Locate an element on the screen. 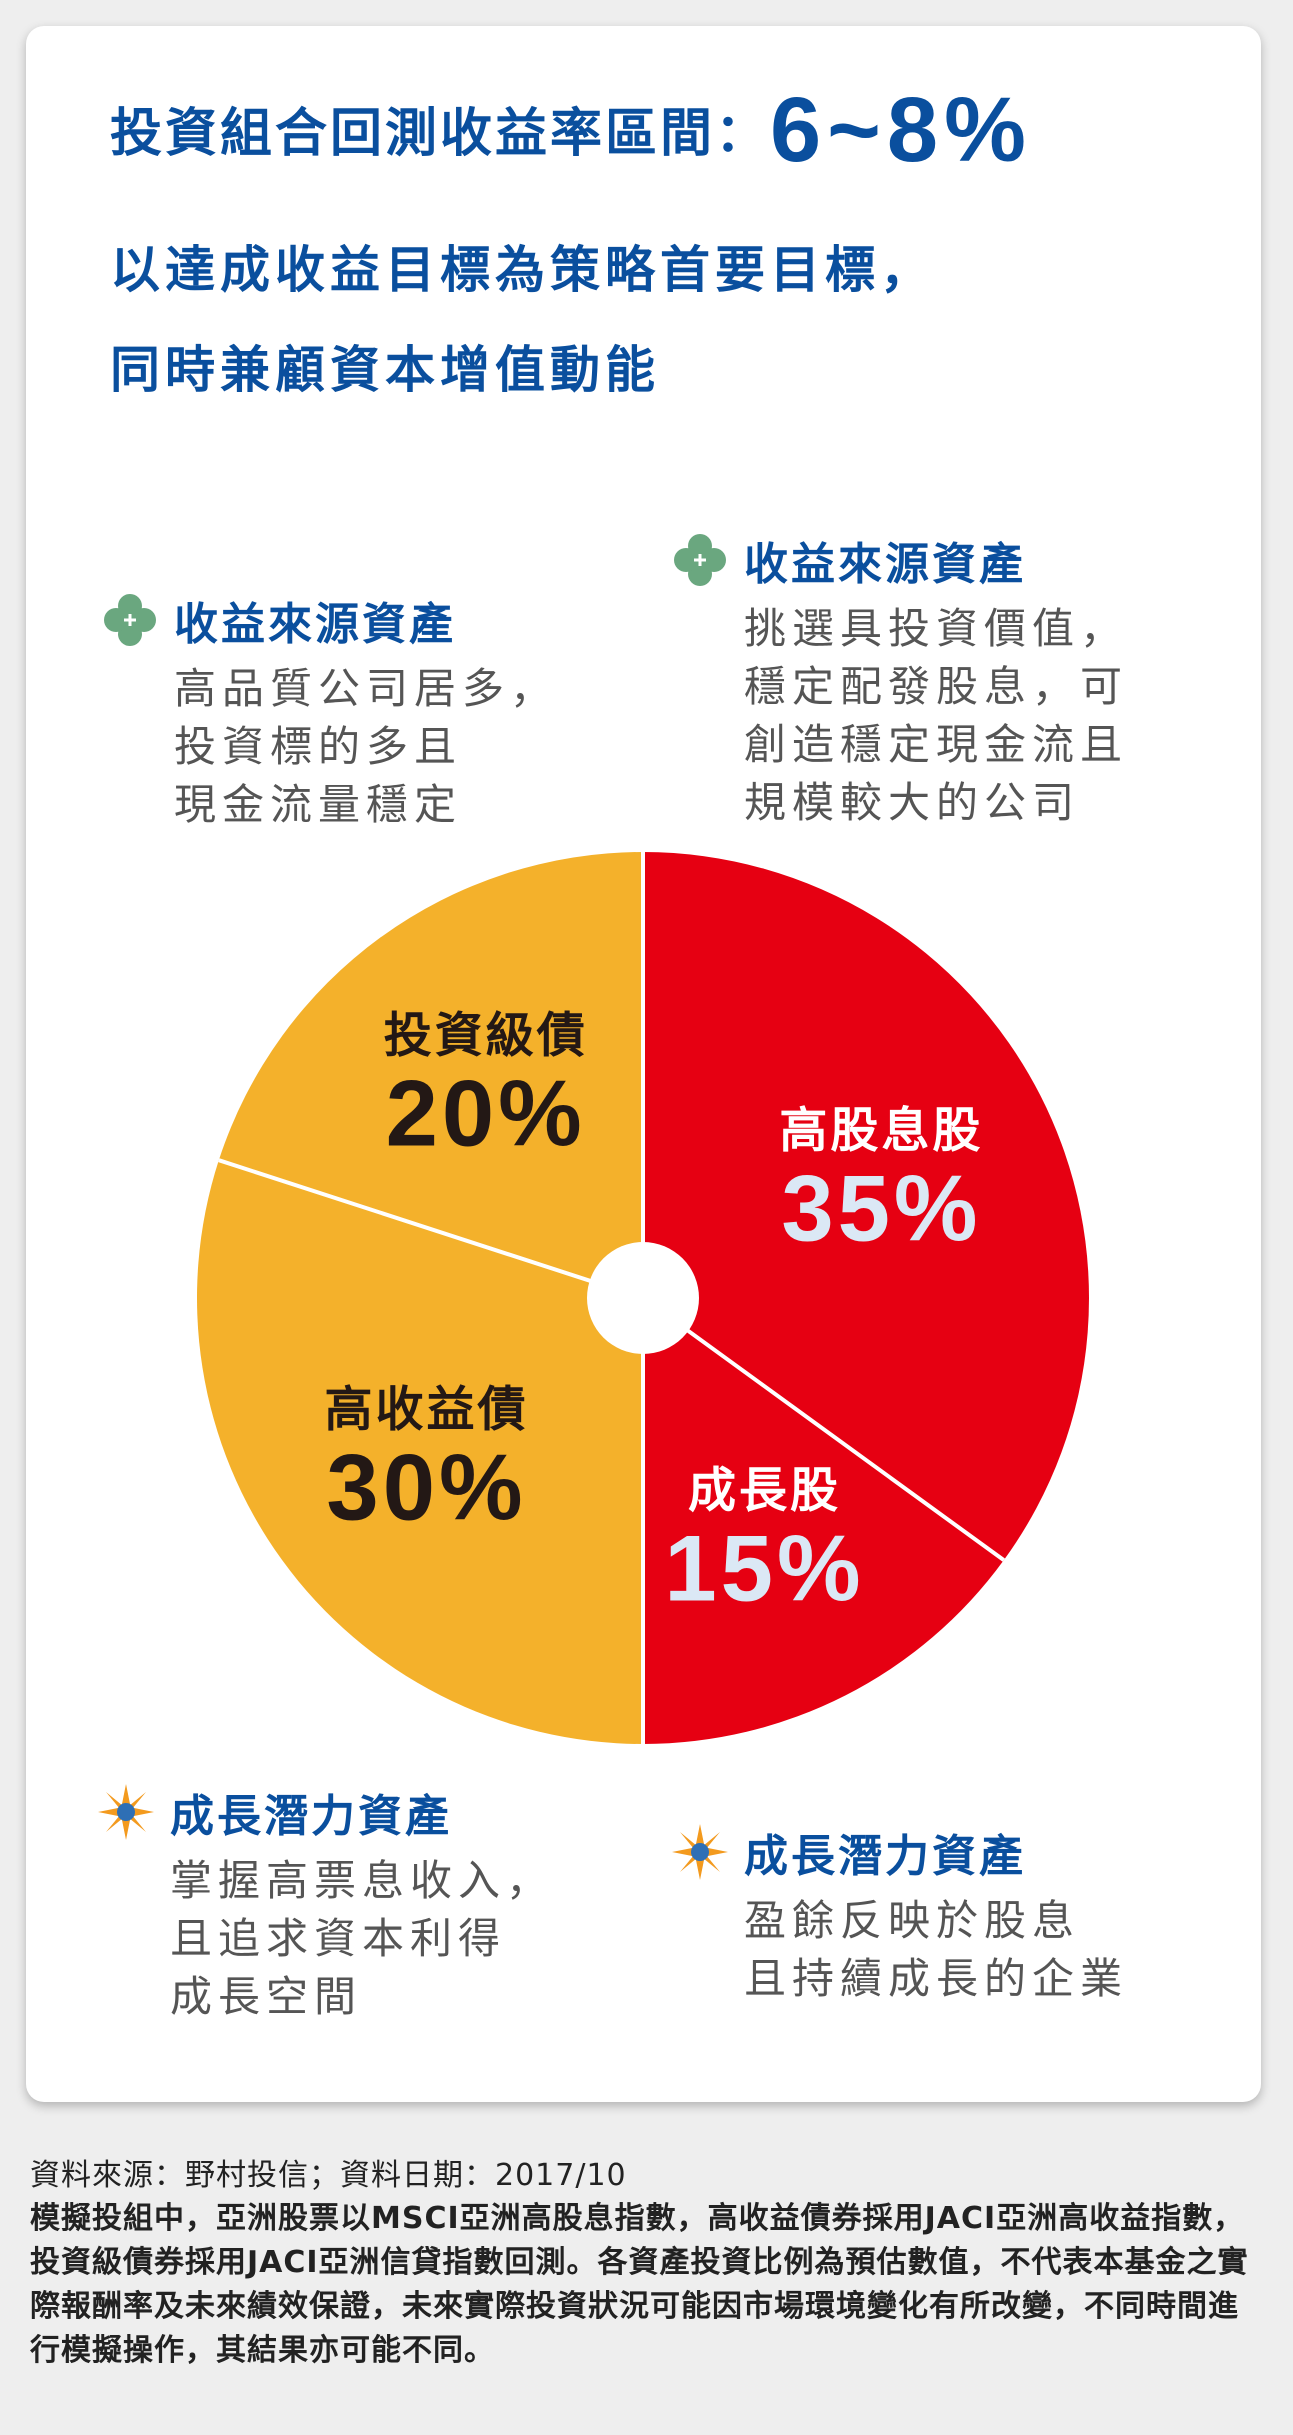 Image resolution: width=1293 pixels, height=2435 pixels. subhead-line-1: 以達成收益目標為策略首要目標， is located at coordinates (522, 270).